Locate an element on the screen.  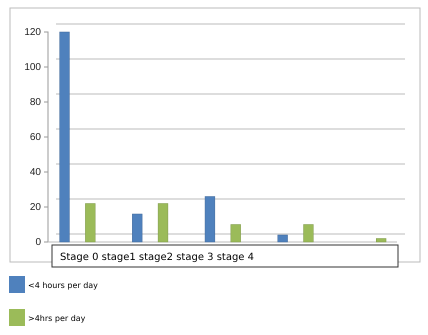
y-tick-label: 20 is located at coordinates (36, 208).